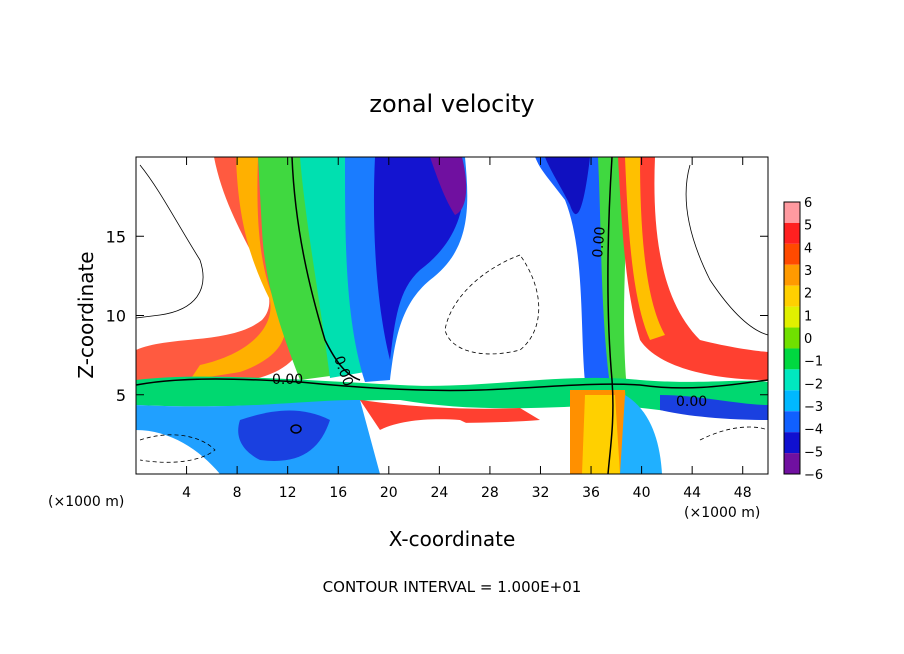 The height and width of the screenshot is (654, 904). What do you see at coordinates (475, 446) in the screenshot?
I see `field-white-lower` at bounding box center [475, 446].